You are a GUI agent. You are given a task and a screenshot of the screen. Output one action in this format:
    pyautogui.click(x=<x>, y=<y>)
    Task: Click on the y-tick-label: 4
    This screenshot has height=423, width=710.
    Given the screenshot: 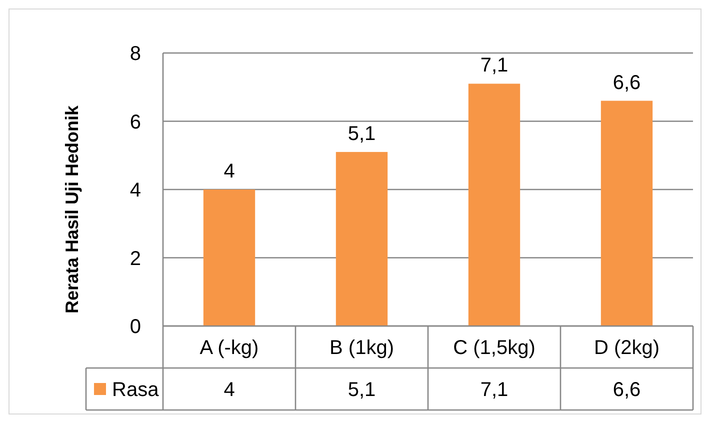 What is the action you would take?
    pyautogui.click(x=135, y=191)
    